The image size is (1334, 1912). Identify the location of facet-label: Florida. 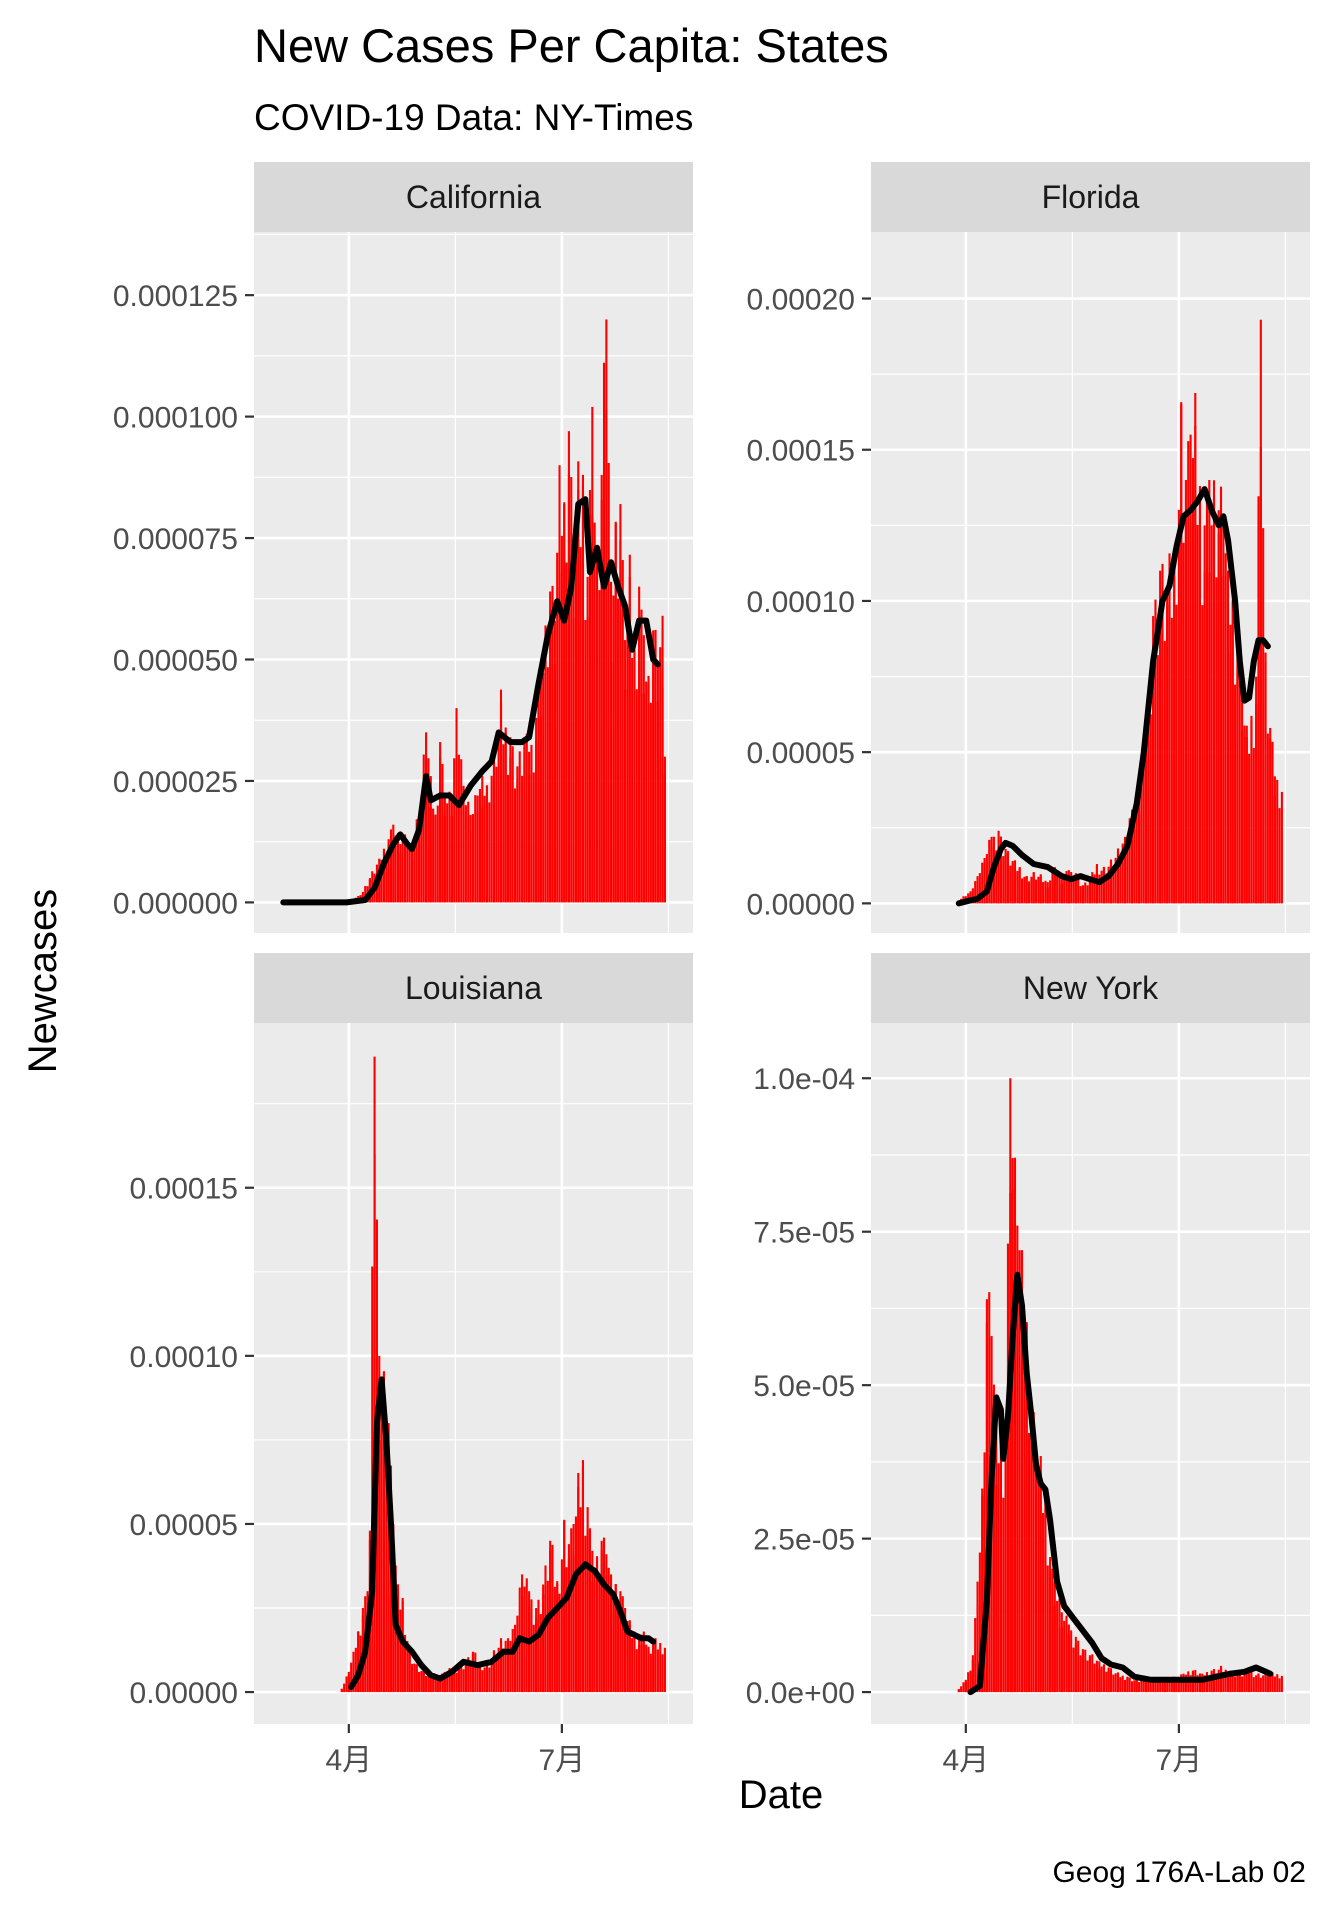
(1091, 197).